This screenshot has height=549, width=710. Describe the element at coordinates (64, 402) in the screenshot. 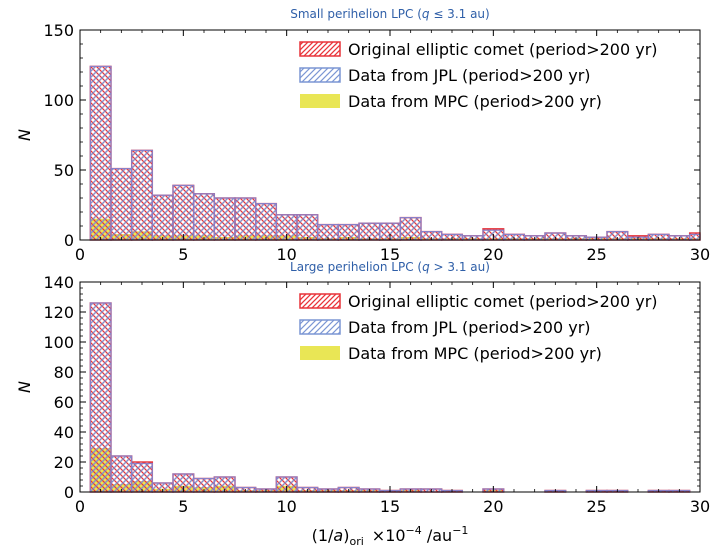

I see `y-tick-label: 60` at that location.